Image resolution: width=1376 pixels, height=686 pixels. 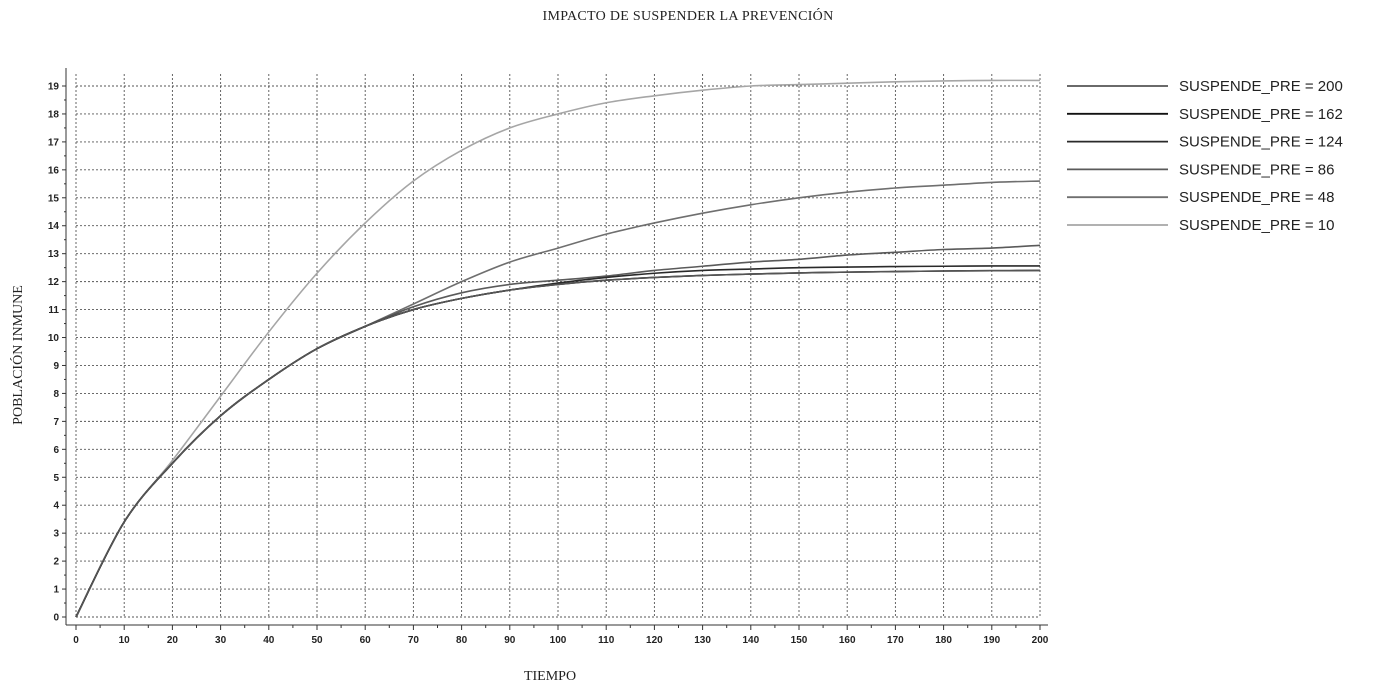 I want to click on x-tick-label: 80, so click(x=462, y=640).